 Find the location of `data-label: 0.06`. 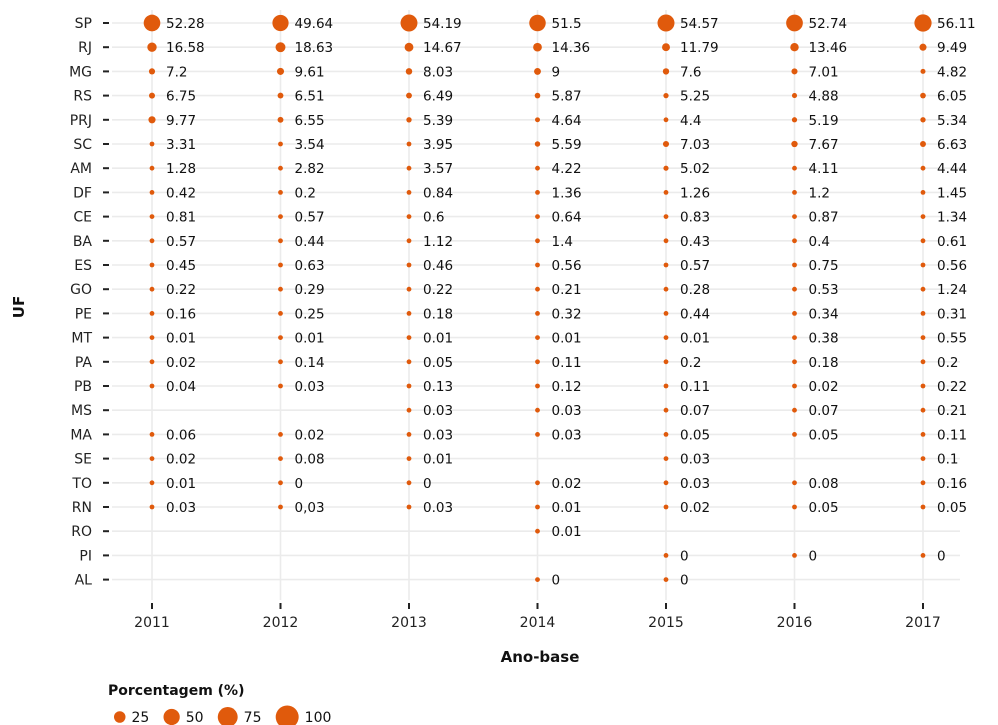

data-label: 0.06 is located at coordinates (181, 435).